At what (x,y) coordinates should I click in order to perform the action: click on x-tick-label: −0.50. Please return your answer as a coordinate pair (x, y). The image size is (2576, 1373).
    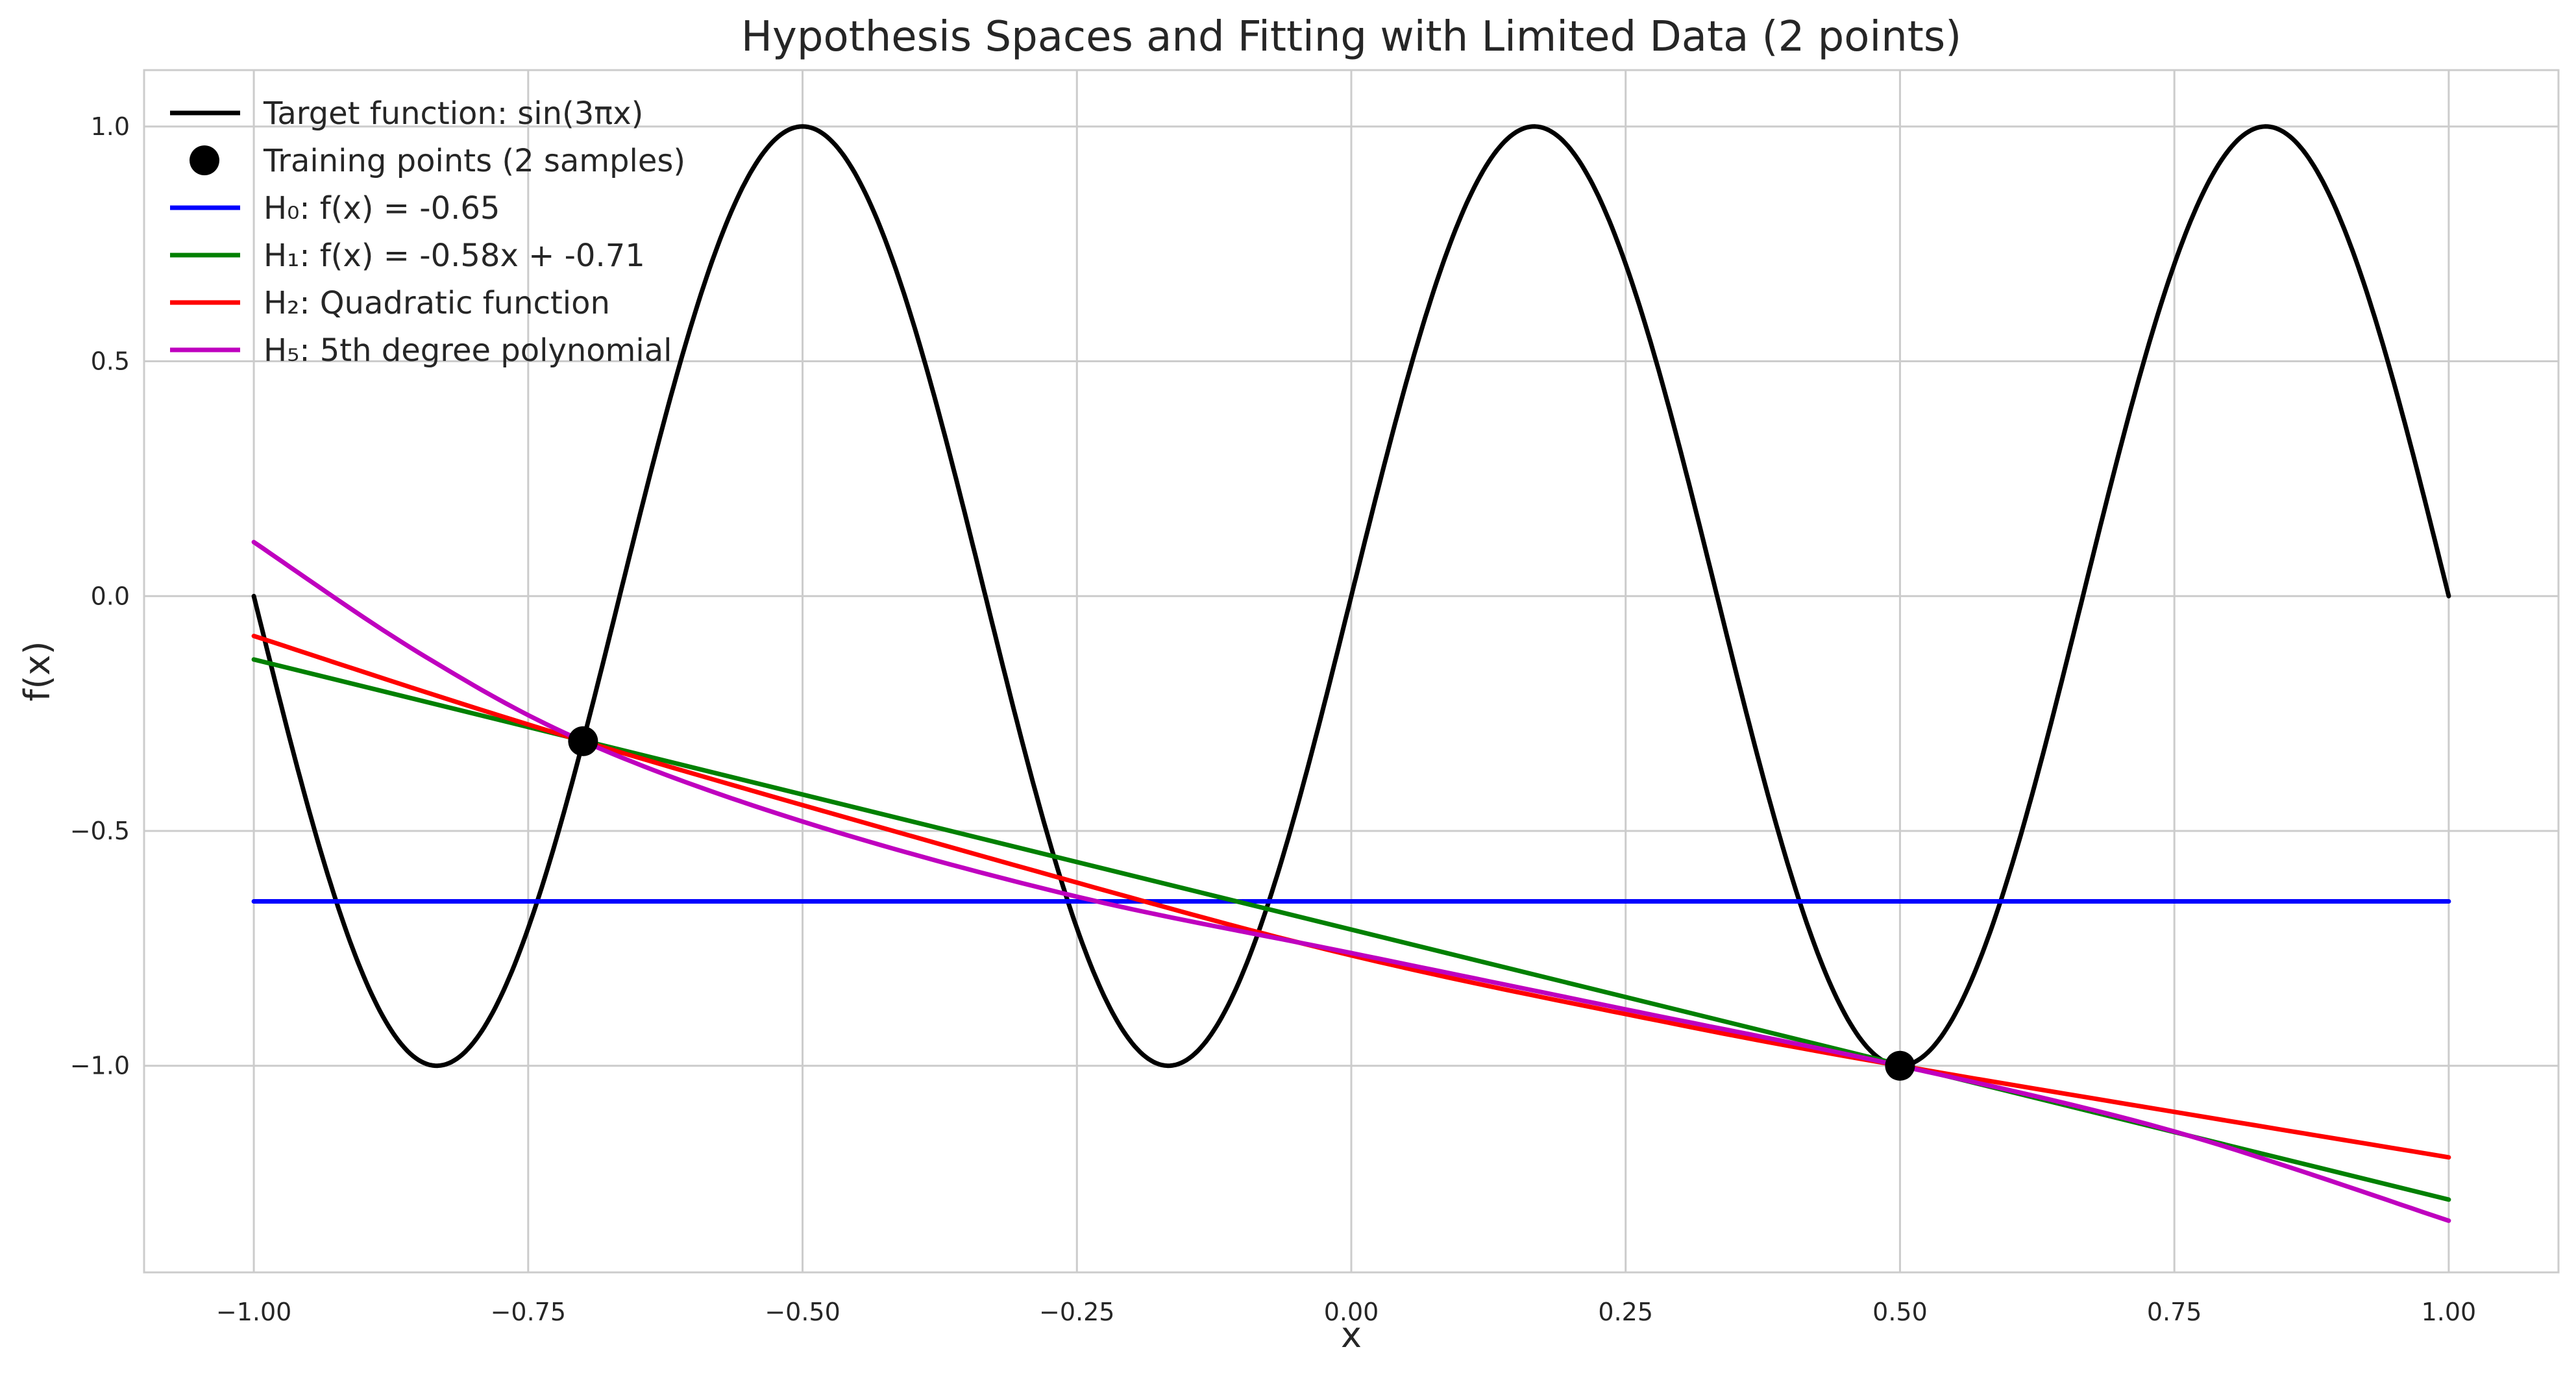
    Looking at the image, I should click on (802, 1312).